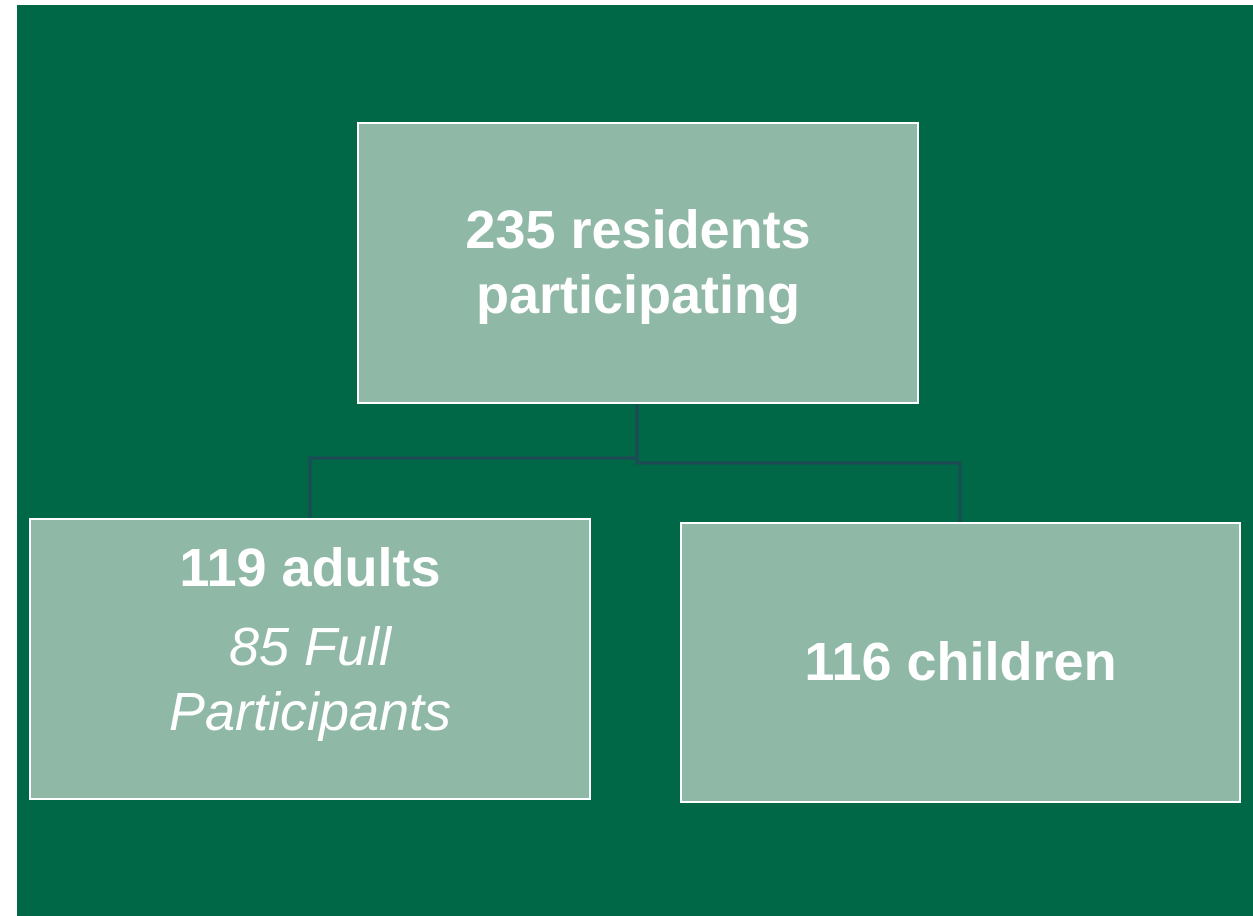 The image size is (1253, 916). I want to click on root-node: 235 residents participating, so click(638, 263).